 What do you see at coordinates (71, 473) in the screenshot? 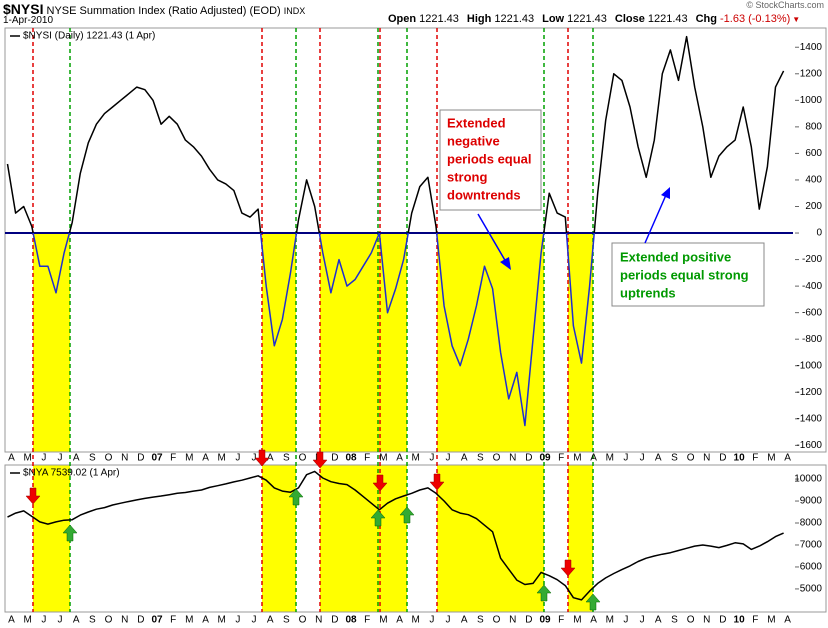
I see `legend-label: $NYA 7539.02 (1 Apr)` at bounding box center [71, 473].